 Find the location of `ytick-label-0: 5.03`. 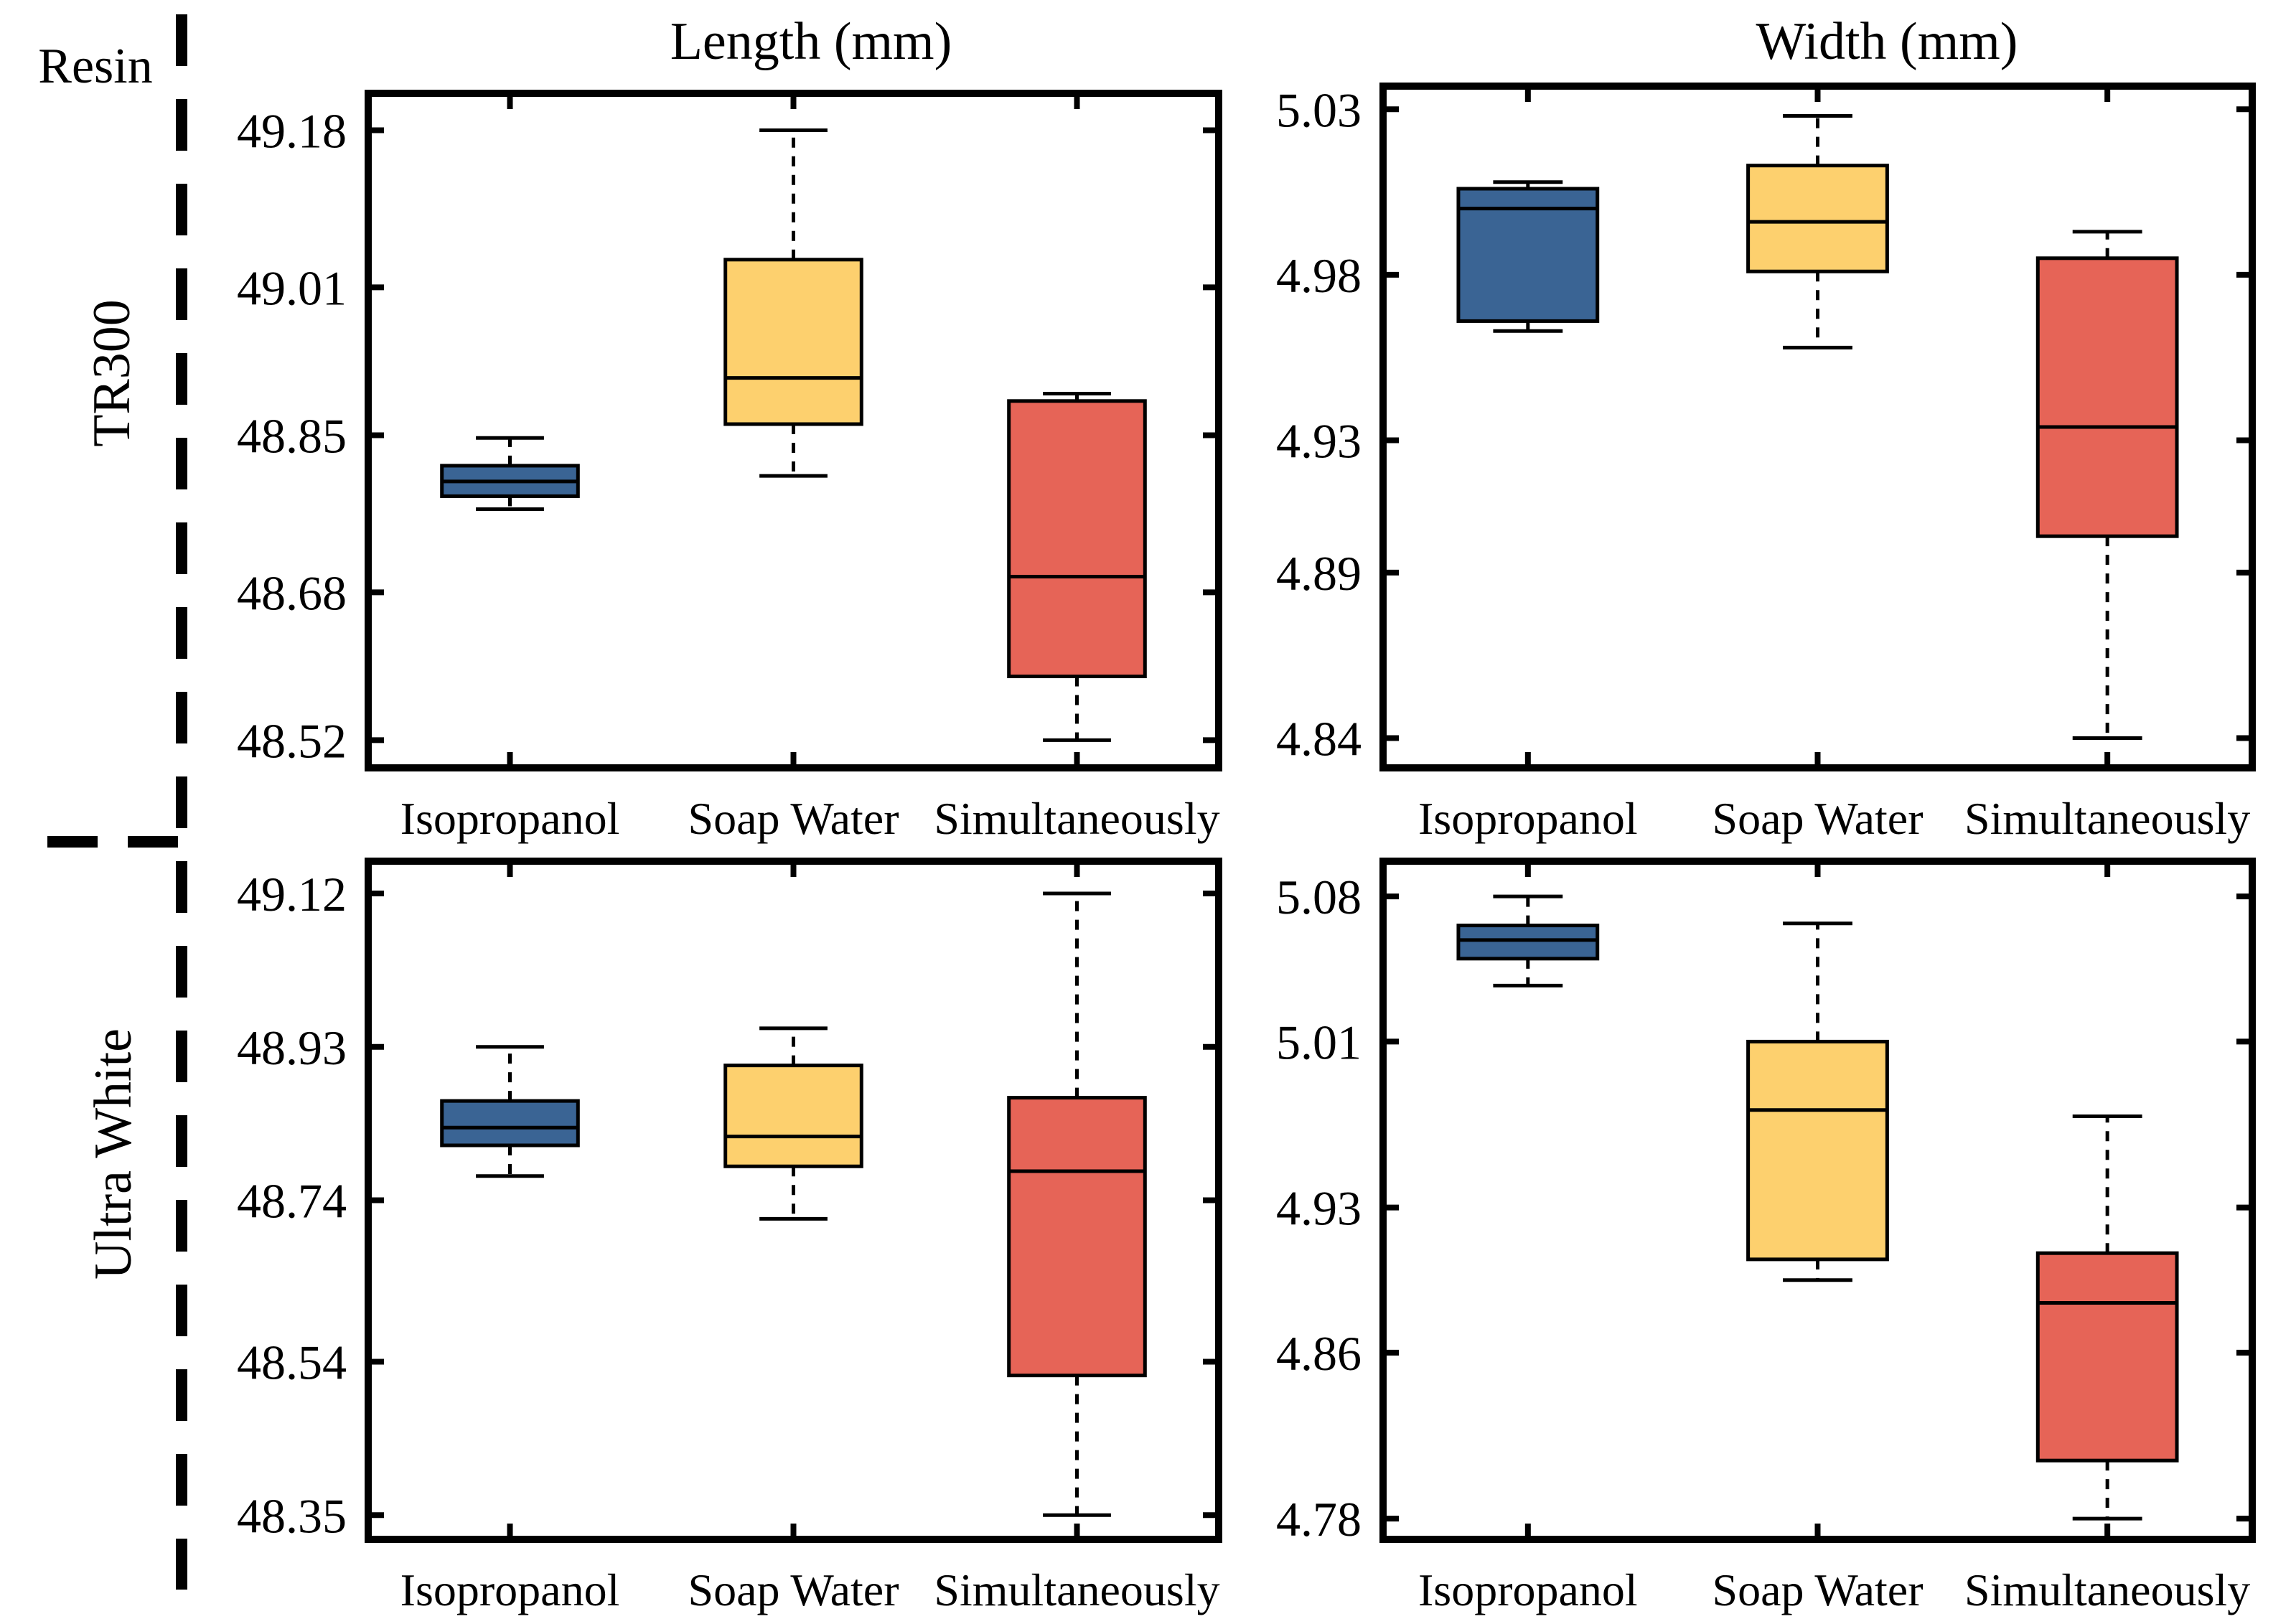

ytick-label-0: 5.03 is located at coordinates (1319, 110).